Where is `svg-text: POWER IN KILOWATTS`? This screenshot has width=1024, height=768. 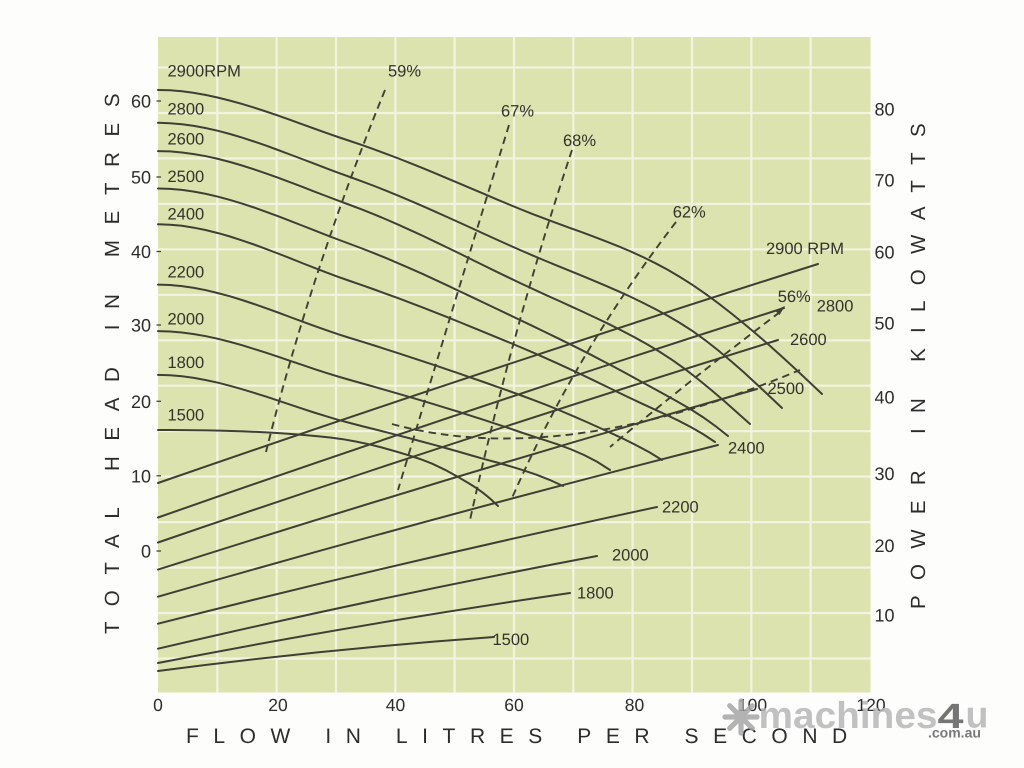 svg-text: POWER IN KILOWATTS is located at coordinates (918, 358).